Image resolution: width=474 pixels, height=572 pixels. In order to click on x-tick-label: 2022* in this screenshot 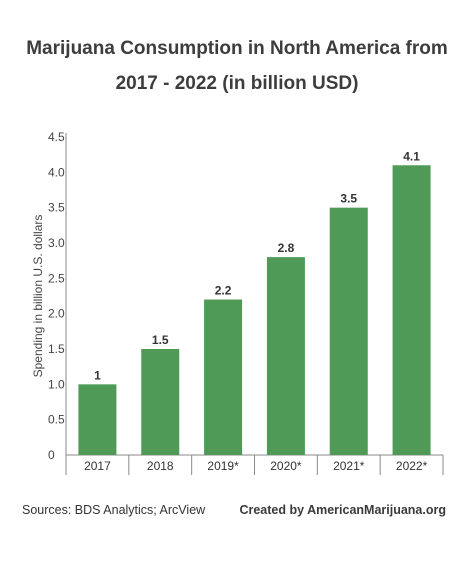, I will do `click(412, 466)`.